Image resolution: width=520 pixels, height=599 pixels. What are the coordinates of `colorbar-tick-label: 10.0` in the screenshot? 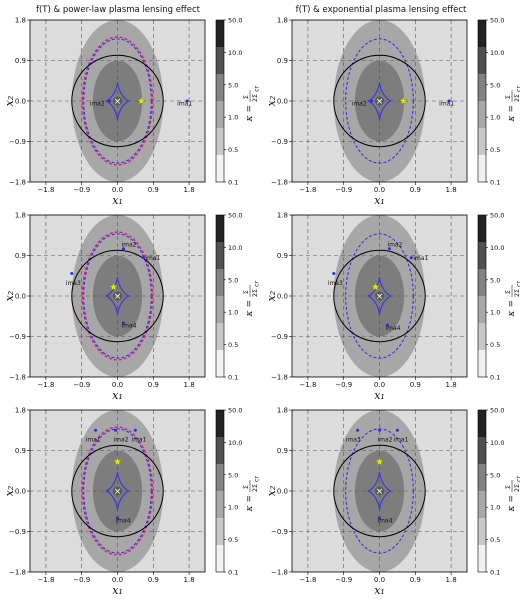 It's located at (497, 248).